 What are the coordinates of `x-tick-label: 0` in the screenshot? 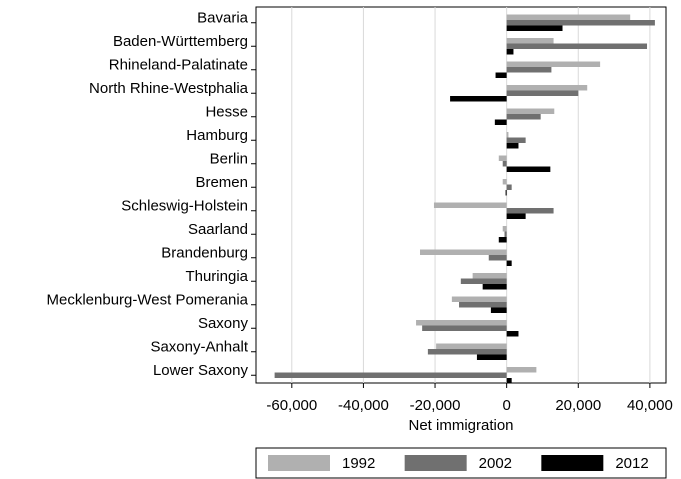 It's located at (506, 405).